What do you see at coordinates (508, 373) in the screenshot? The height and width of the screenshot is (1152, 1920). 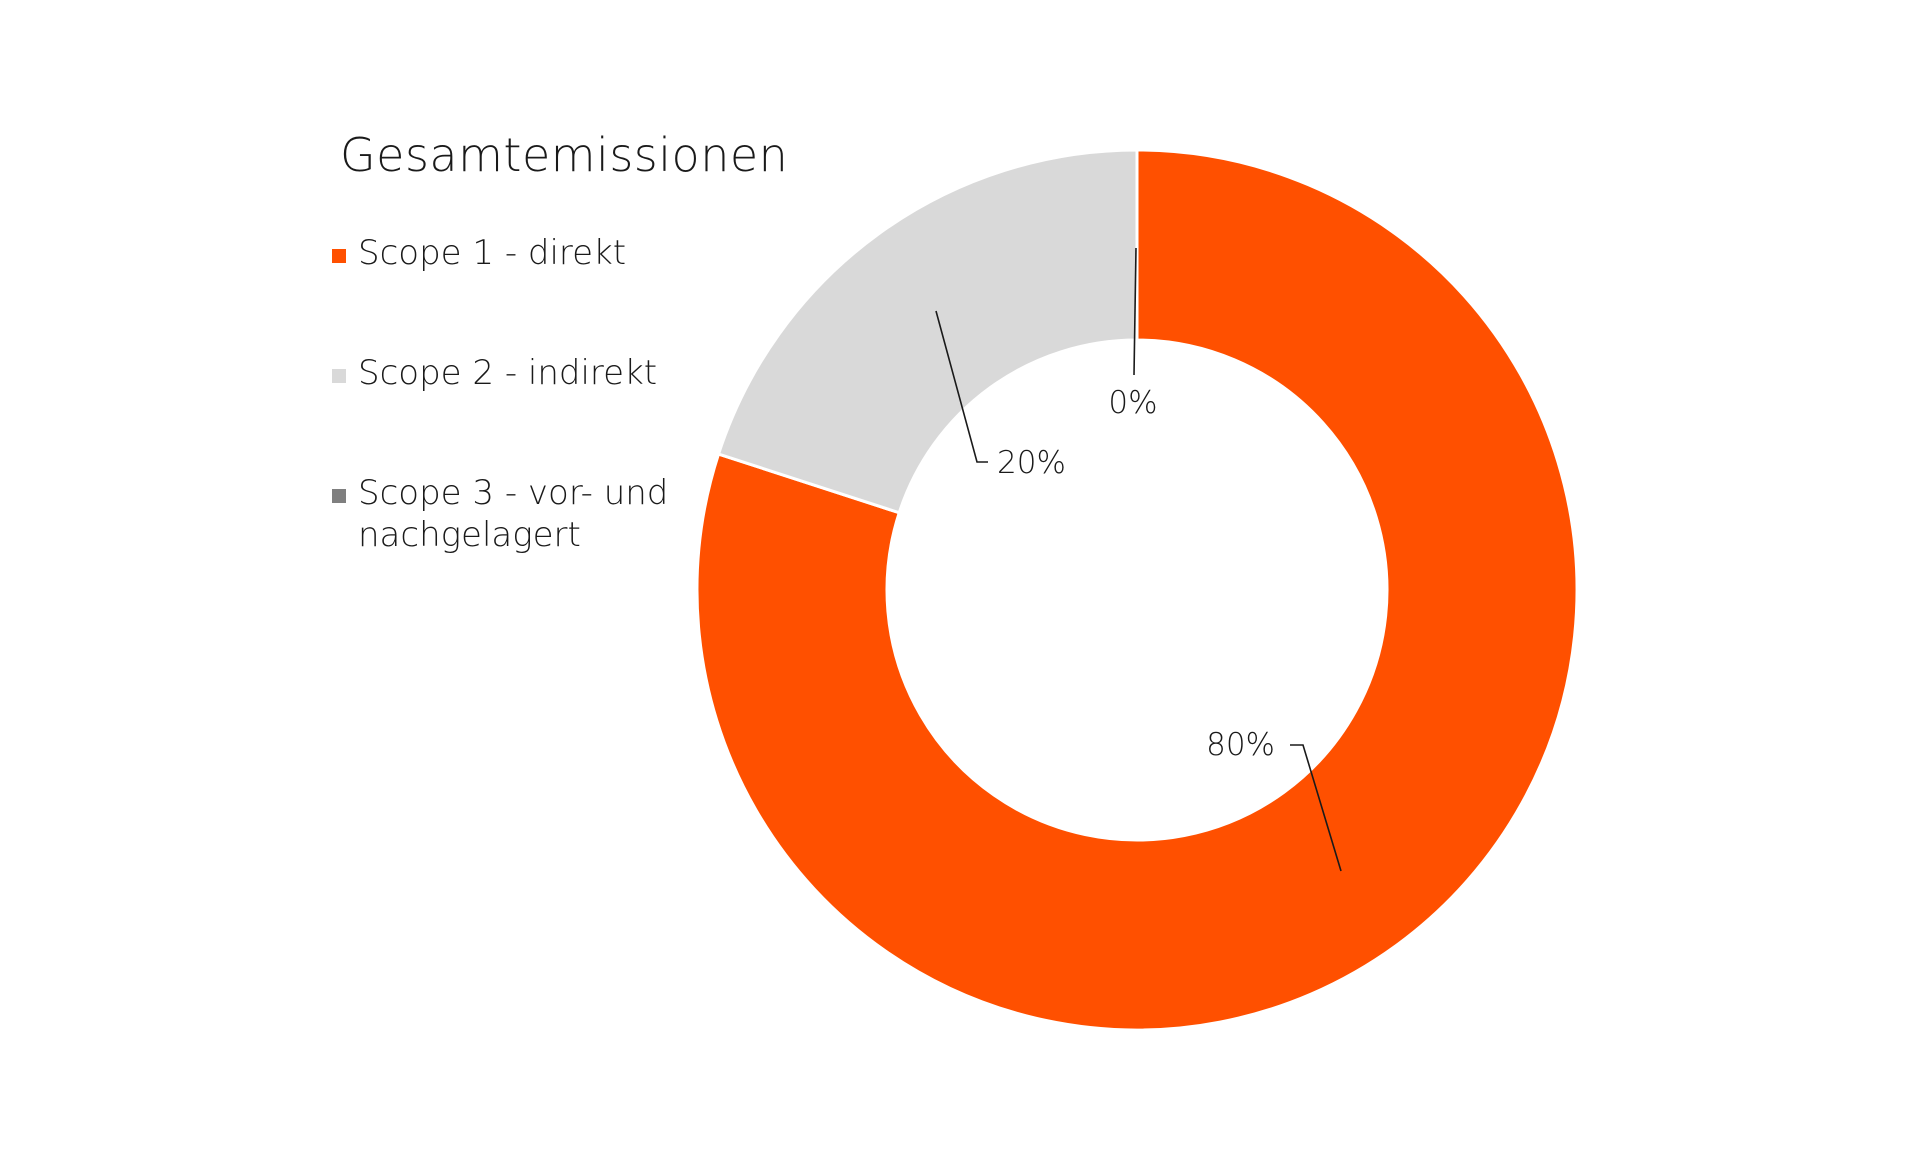 I see `legend-label-scope-2: Scope 2 - indirekt` at bounding box center [508, 373].